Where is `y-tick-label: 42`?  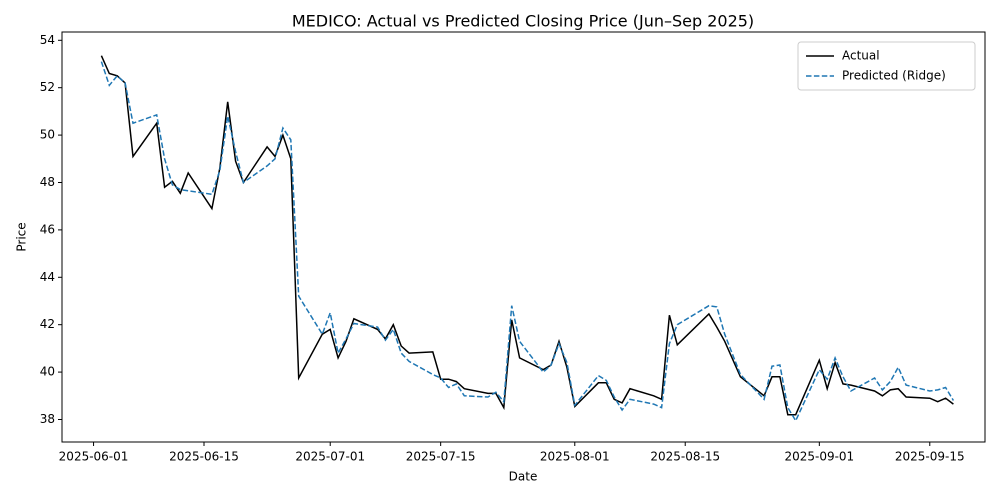
y-tick-label: 42 is located at coordinates (47, 324).